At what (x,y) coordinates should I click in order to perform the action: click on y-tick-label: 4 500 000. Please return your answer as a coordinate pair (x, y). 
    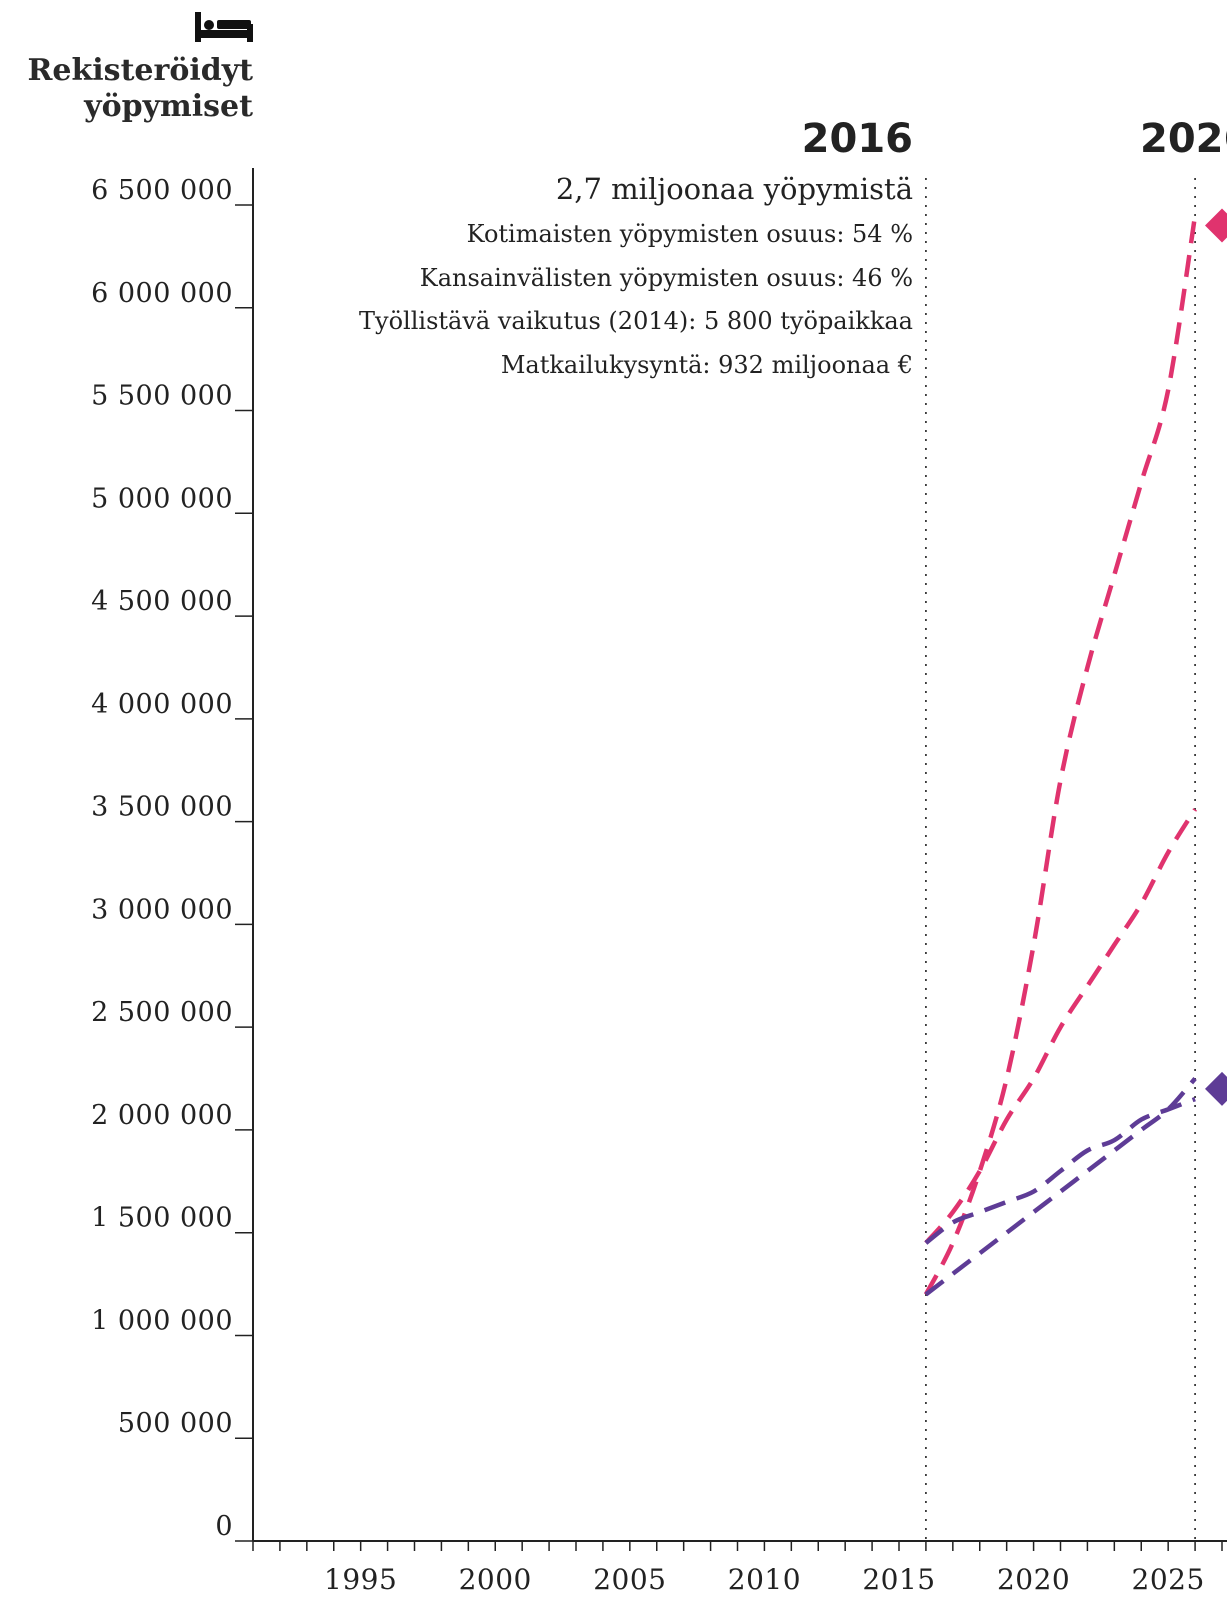
    Looking at the image, I should click on (162, 601).